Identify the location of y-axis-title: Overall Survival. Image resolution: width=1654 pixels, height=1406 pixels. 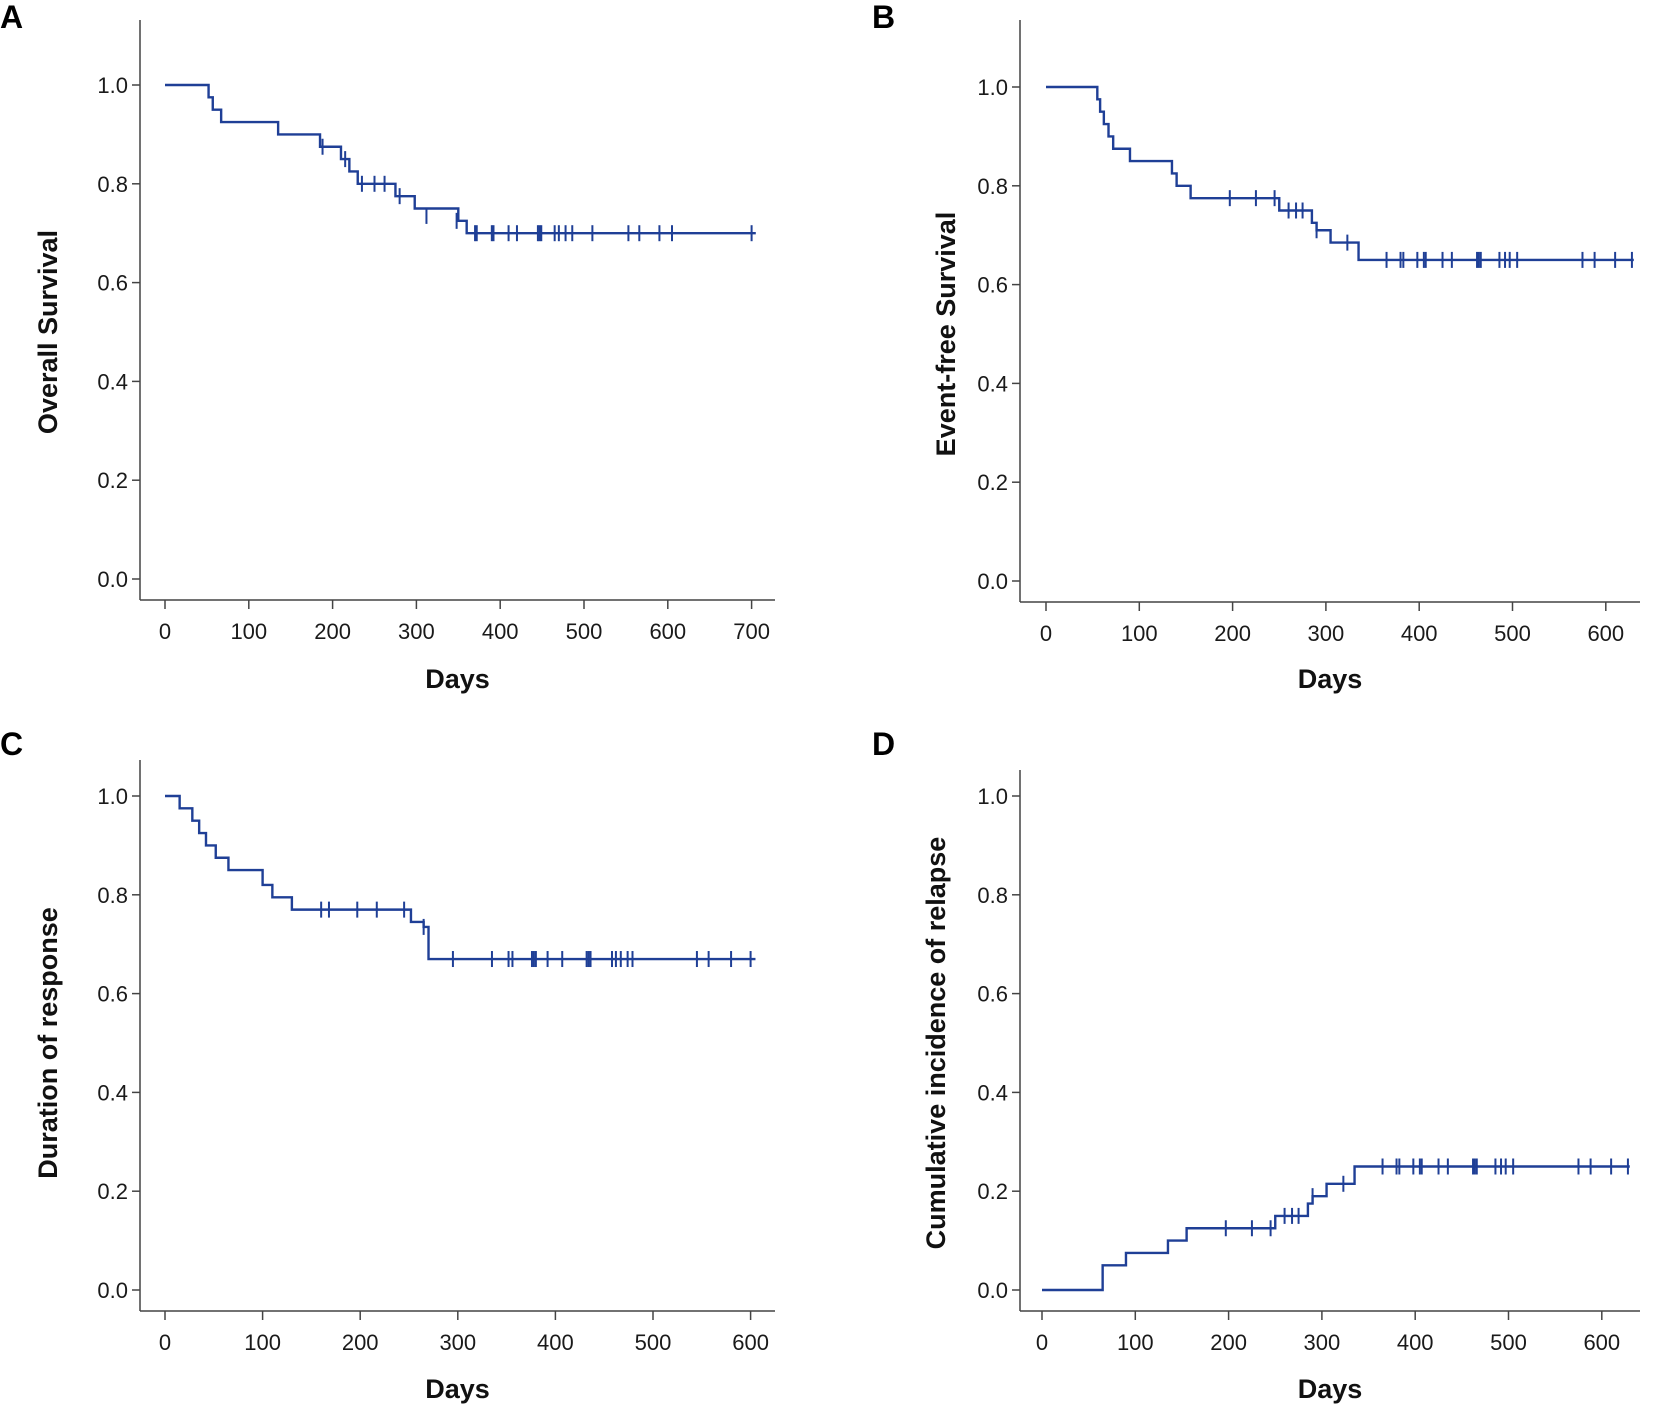
(48, 332).